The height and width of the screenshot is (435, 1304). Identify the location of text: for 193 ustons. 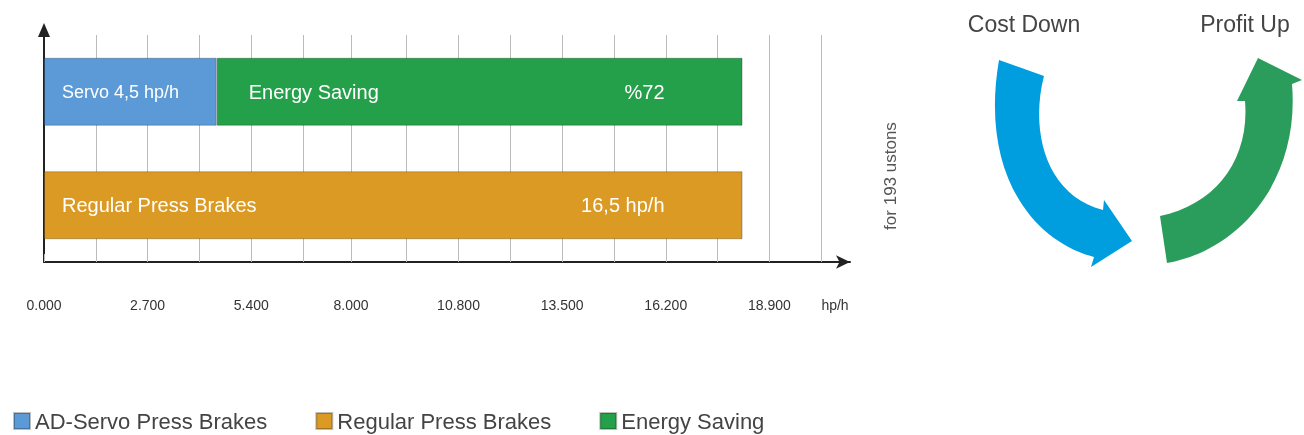
(890, 176).